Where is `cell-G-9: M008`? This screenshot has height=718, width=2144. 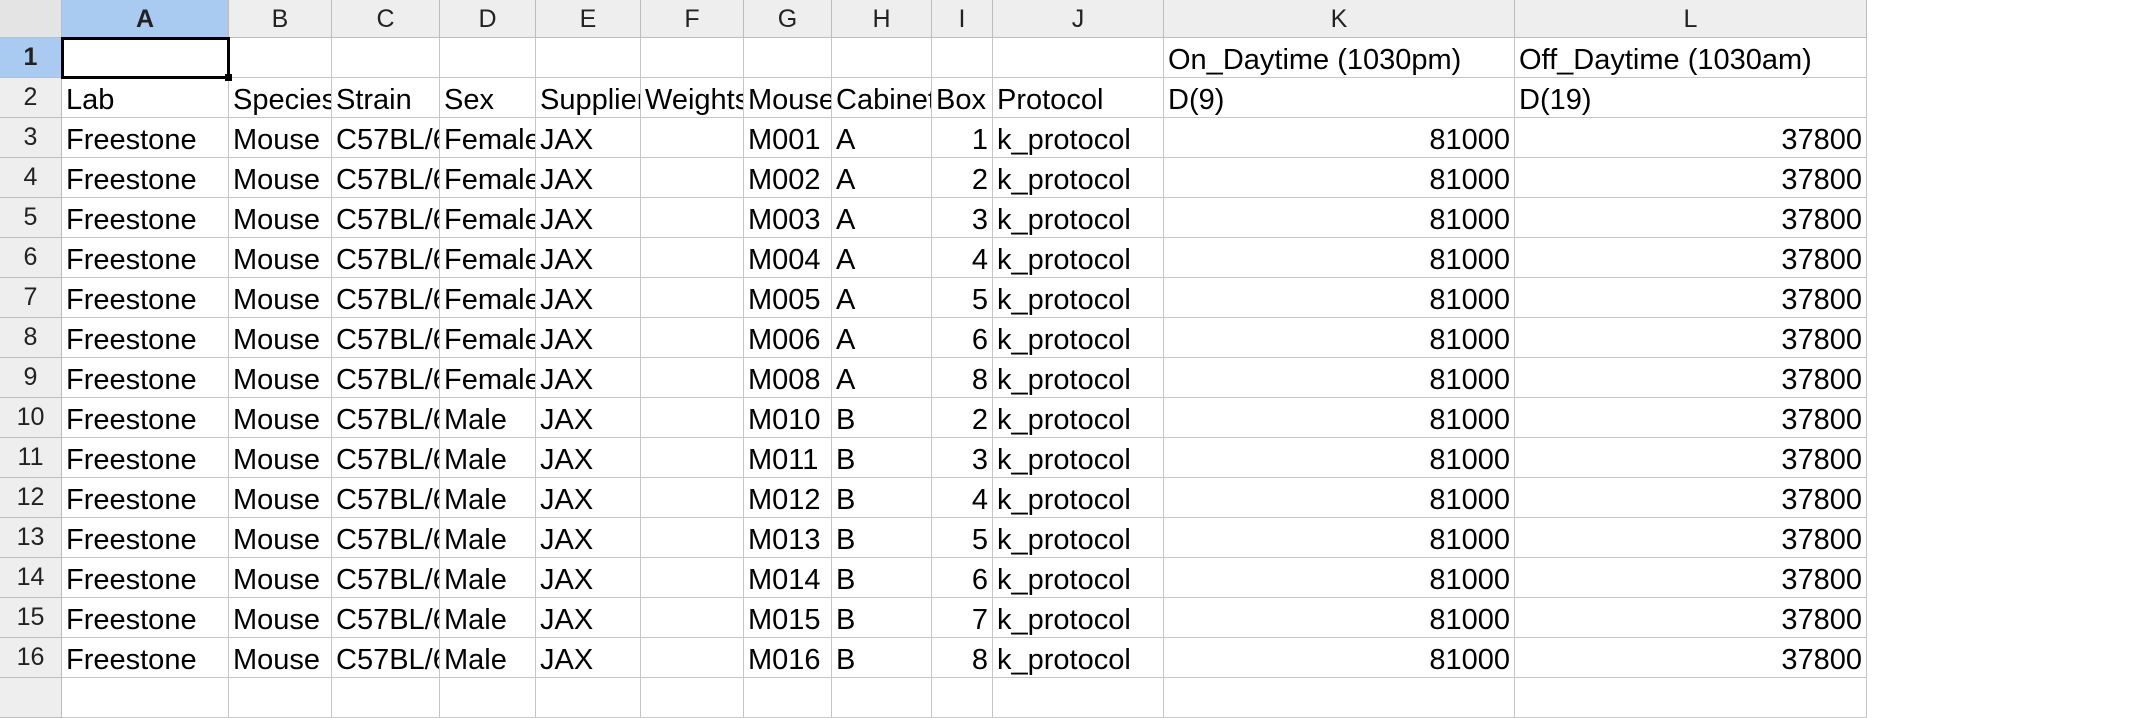
cell-G-9: M008 is located at coordinates (788, 378).